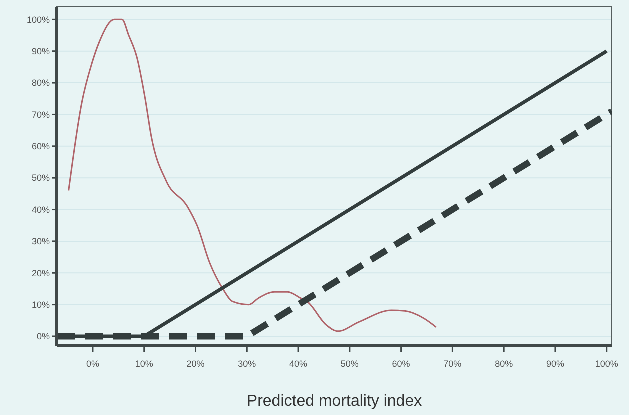 This screenshot has height=415, width=629. What do you see at coordinates (349, 364) in the screenshot?
I see `x-tick-label: 50%` at bounding box center [349, 364].